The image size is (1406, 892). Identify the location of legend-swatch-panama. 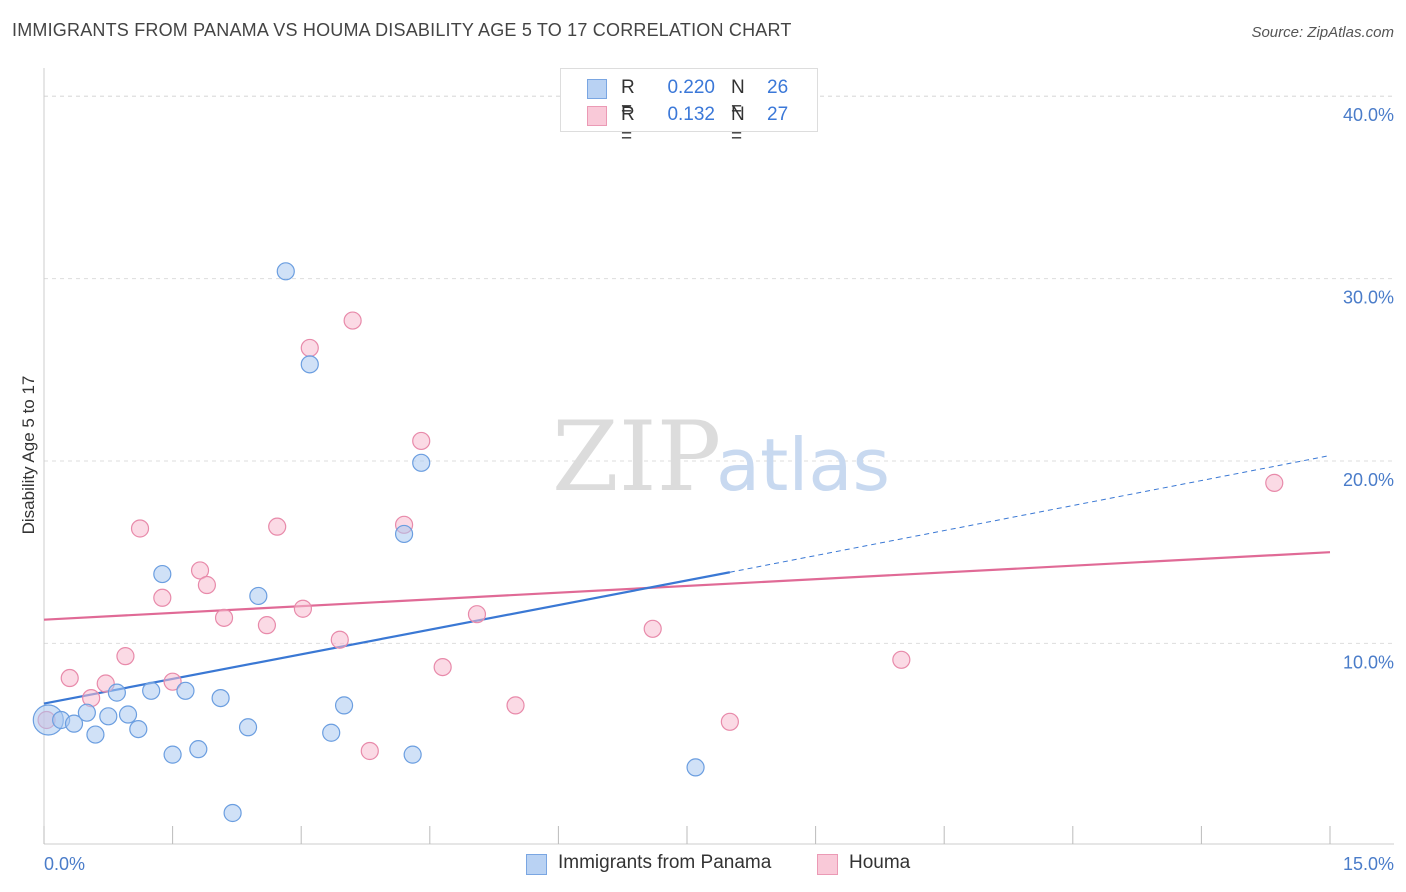
(597, 89).